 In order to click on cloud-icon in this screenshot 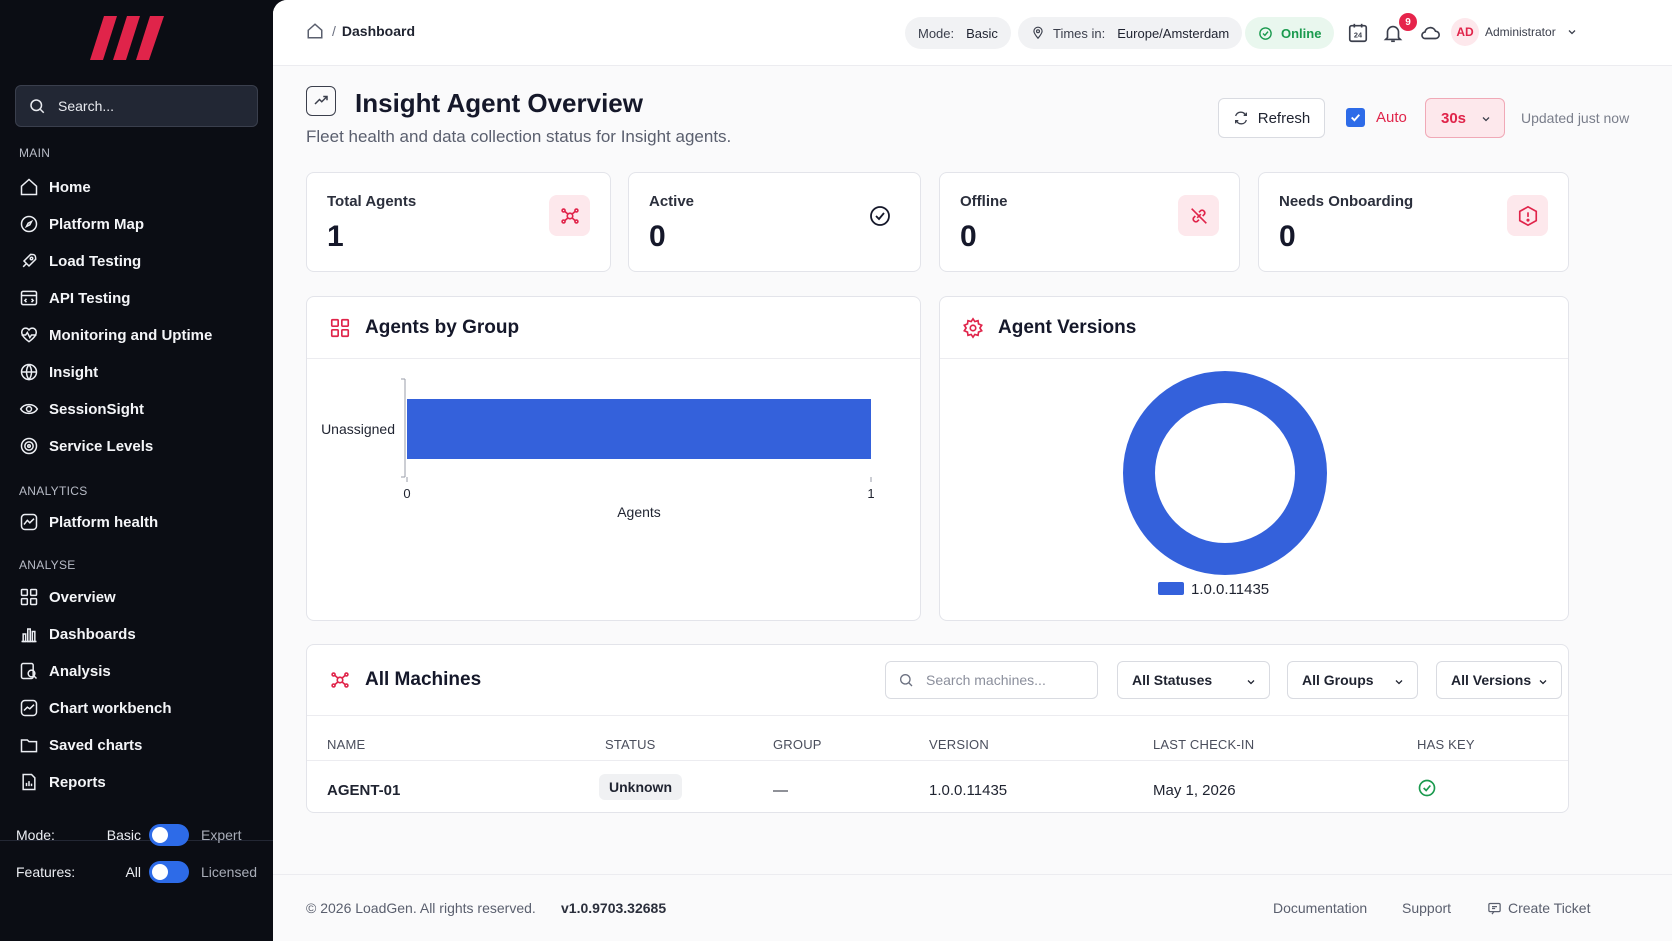, I will do `click(1430, 33)`.